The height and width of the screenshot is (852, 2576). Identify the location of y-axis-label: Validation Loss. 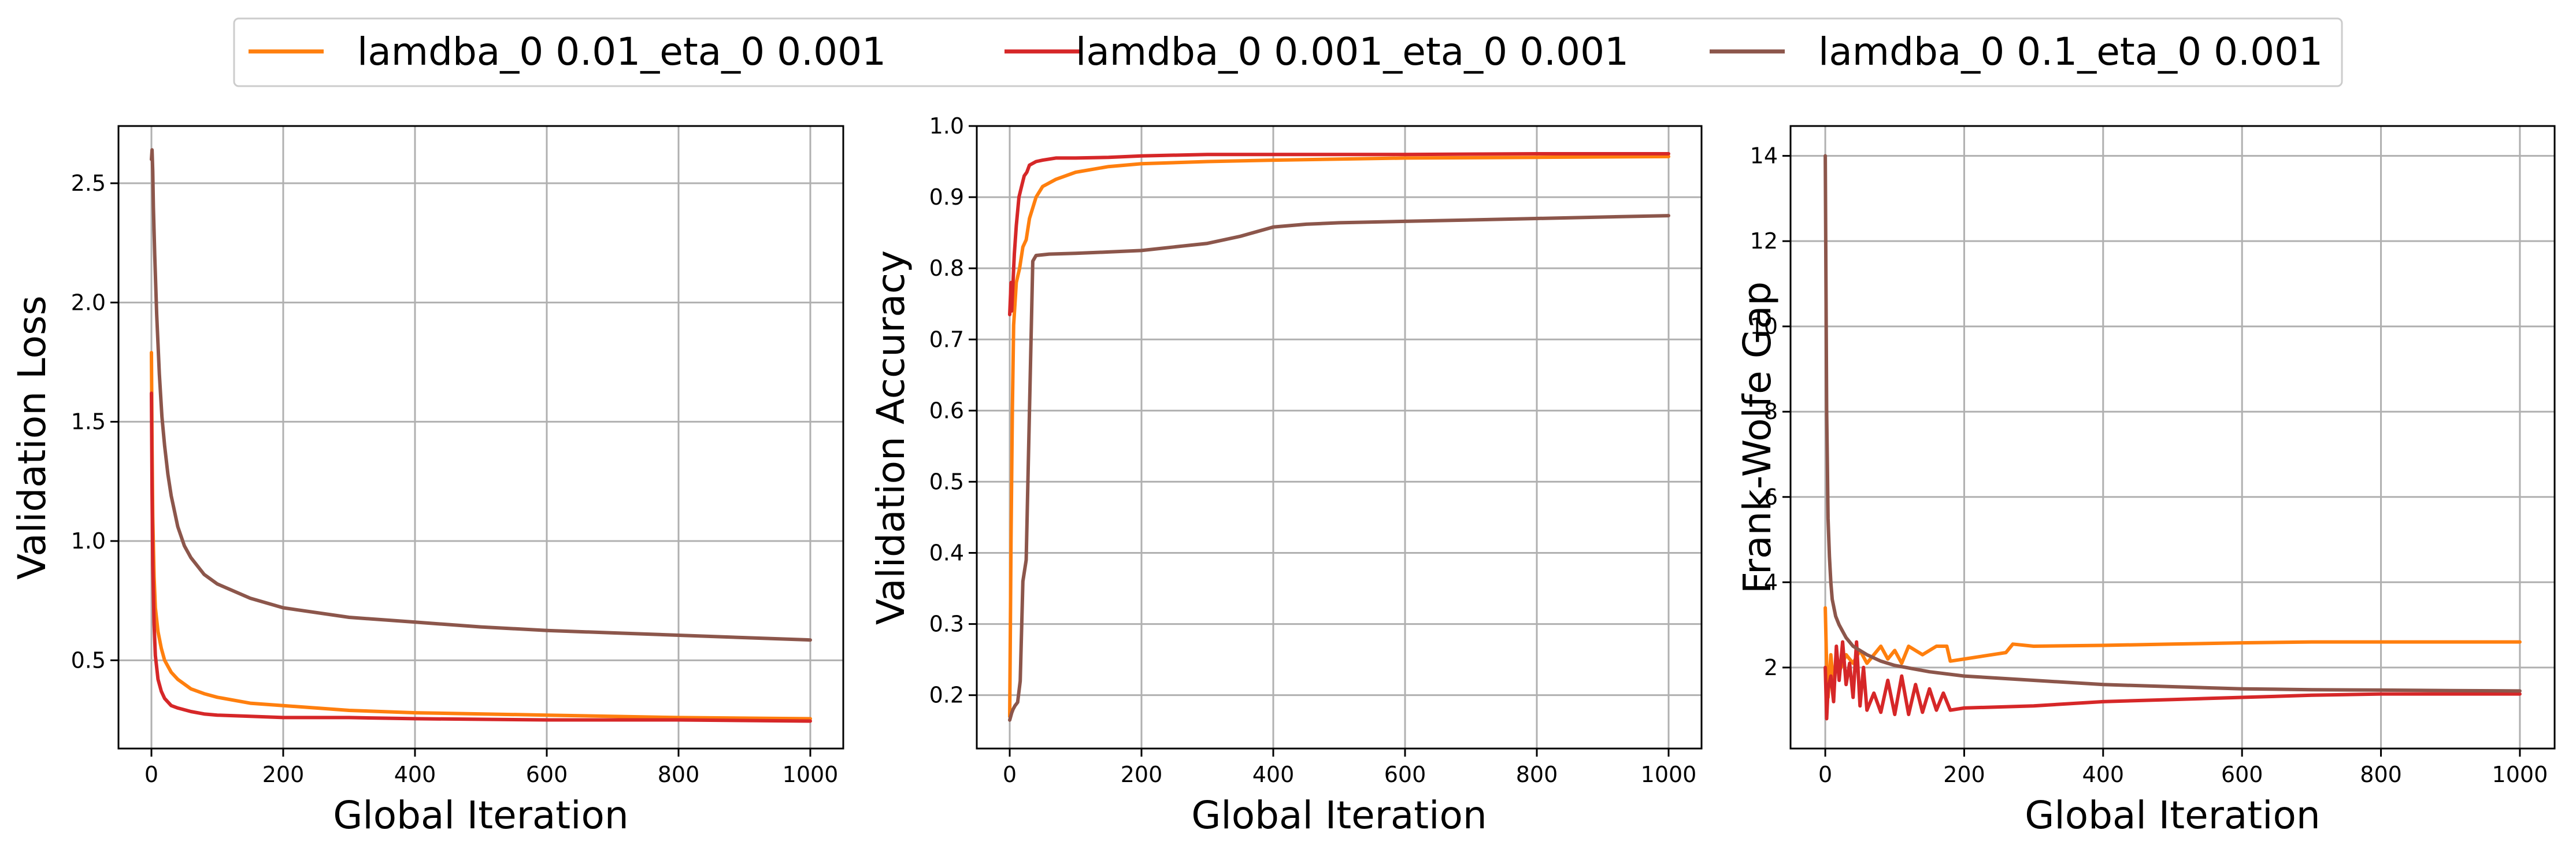
(32, 438).